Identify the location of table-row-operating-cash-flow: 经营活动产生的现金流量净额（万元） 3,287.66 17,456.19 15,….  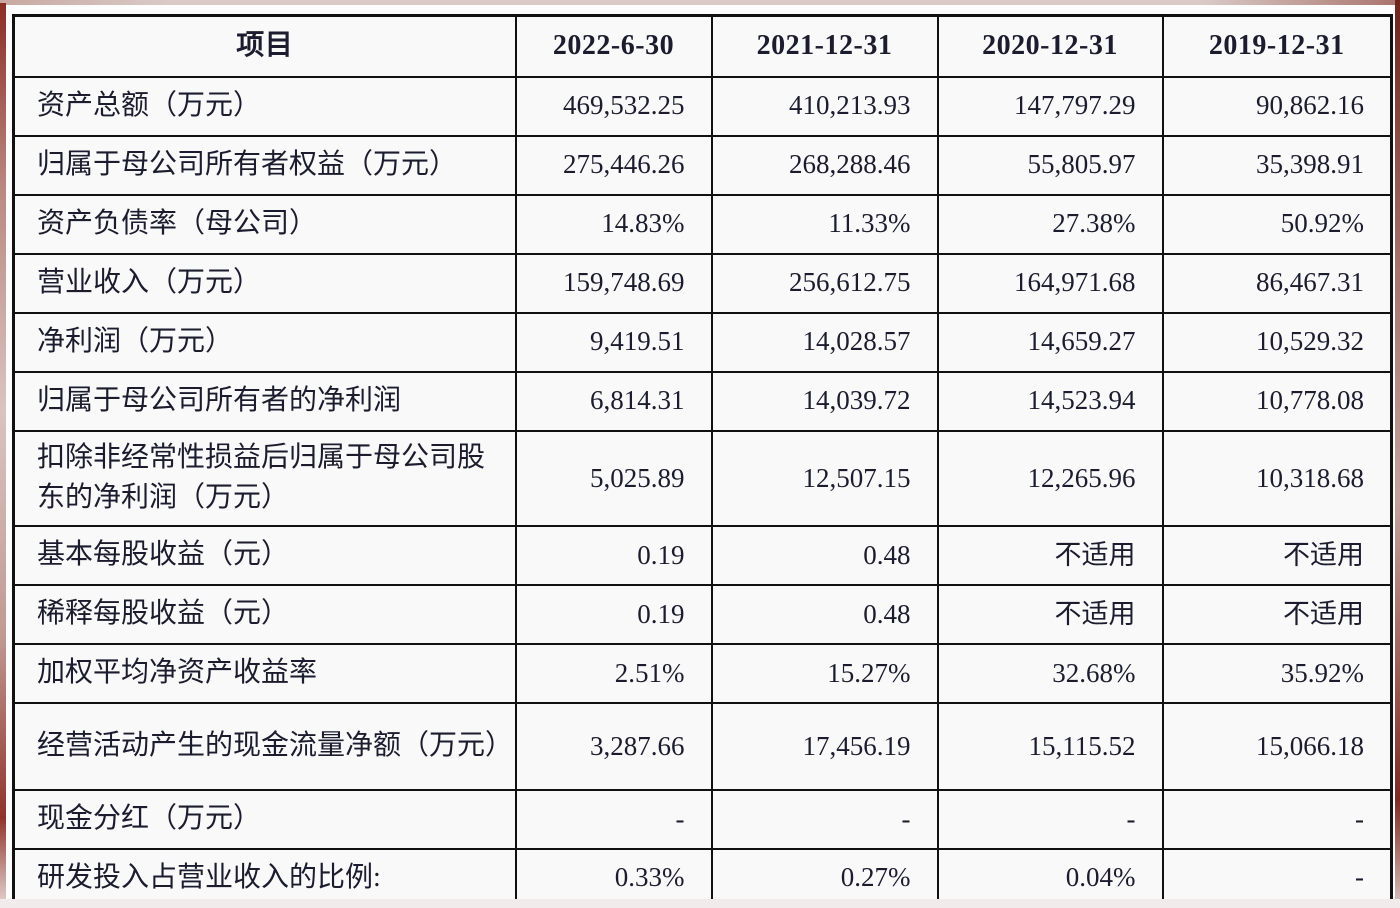
(702, 746).